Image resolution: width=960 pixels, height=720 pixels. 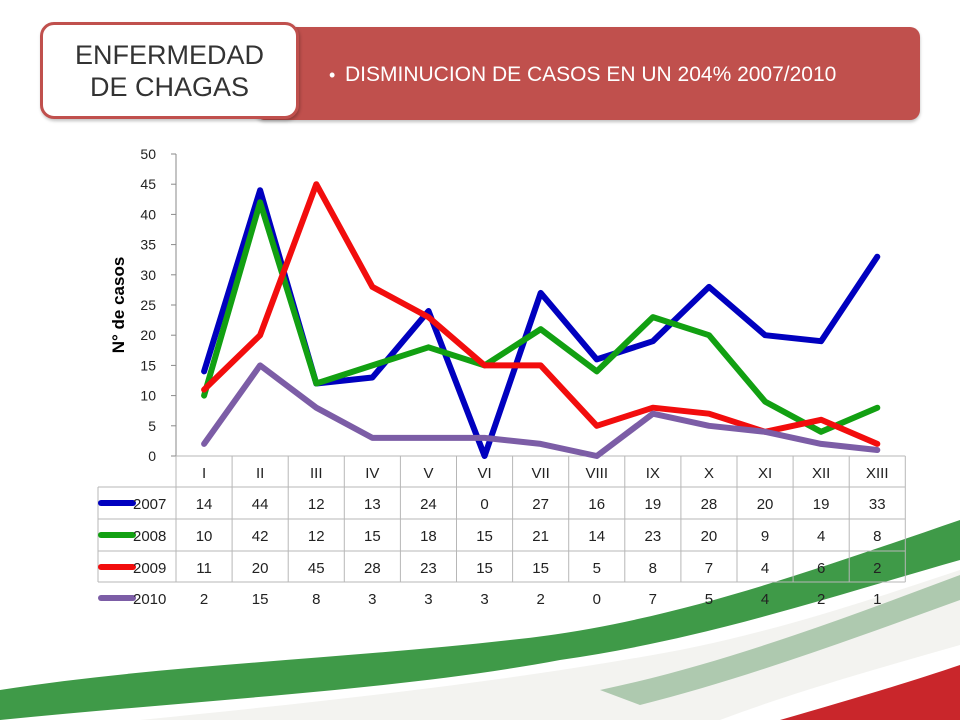 What do you see at coordinates (877, 599) in the screenshot?
I see `table-cell: 1` at bounding box center [877, 599].